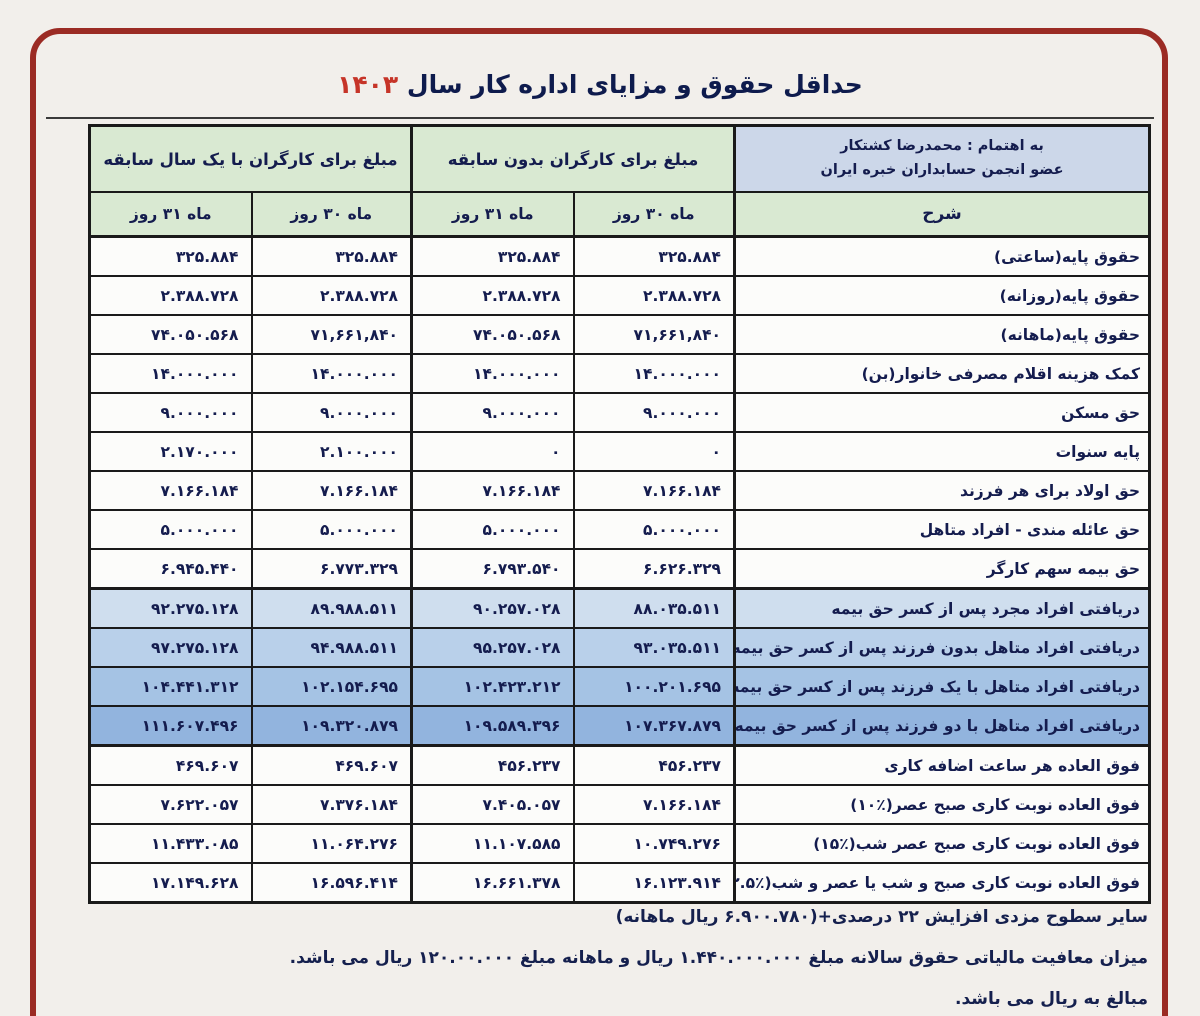 This screenshot has height=1016, width=1200. Describe the element at coordinates (942, 334) in the screenshot. I see `row-label: حقوق پایه(ماهانه)` at that location.